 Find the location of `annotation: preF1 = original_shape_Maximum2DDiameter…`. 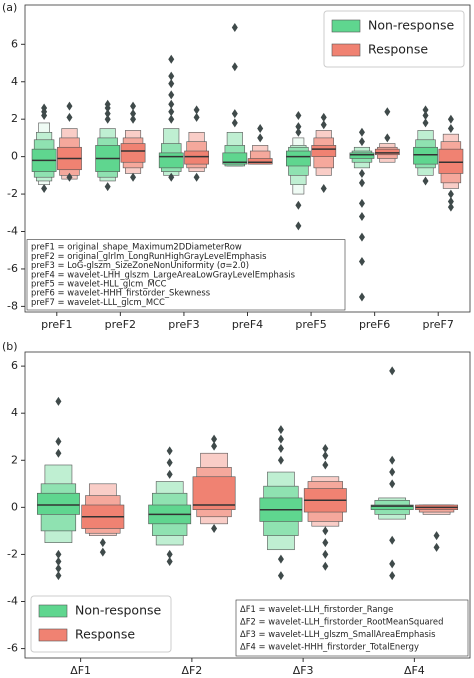

annotation: preF1 = original_shape_Maximum2DDiameter… is located at coordinates (136, 247).